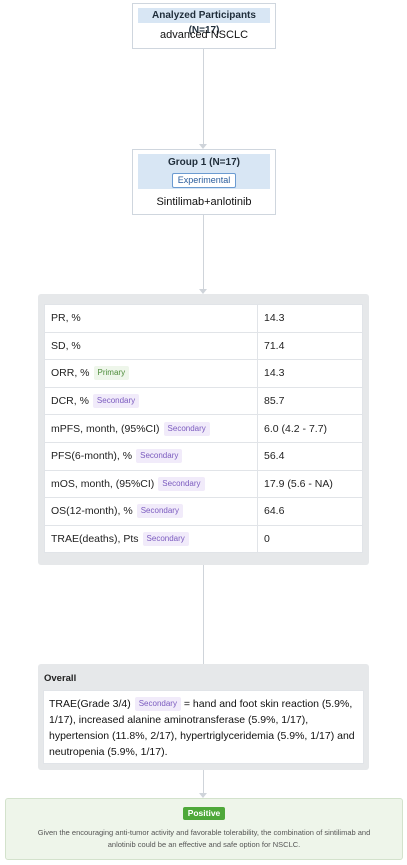  Describe the element at coordinates (151, 401) in the screenshot. I see `outcome-label-cell: DCR, % Secondary` at that location.